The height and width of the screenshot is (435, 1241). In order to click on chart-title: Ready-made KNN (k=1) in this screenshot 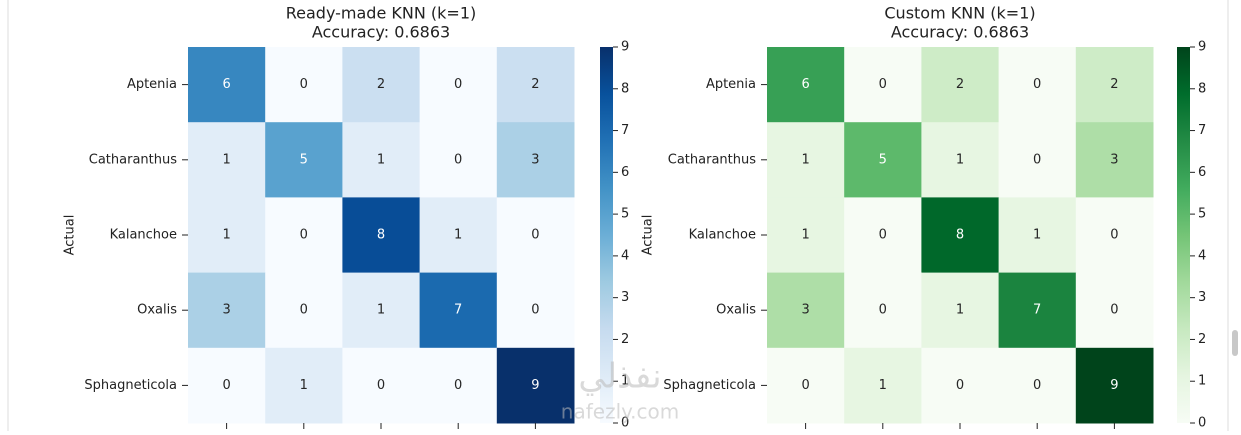, I will do `click(381, 13)`.